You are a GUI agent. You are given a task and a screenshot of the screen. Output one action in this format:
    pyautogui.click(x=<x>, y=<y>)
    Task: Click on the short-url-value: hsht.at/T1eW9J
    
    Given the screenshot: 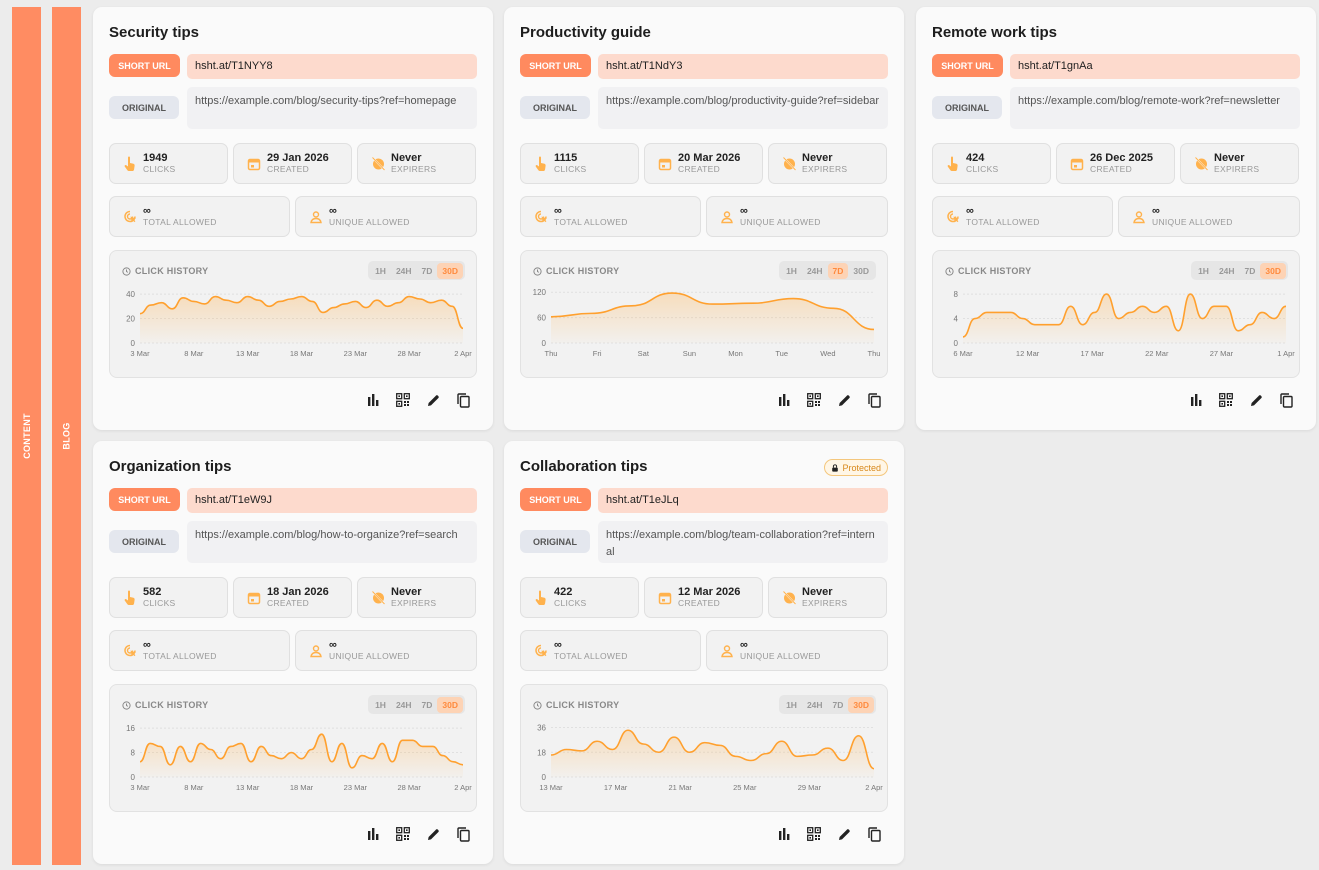 What is the action you would take?
    pyautogui.click(x=332, y=500)
    